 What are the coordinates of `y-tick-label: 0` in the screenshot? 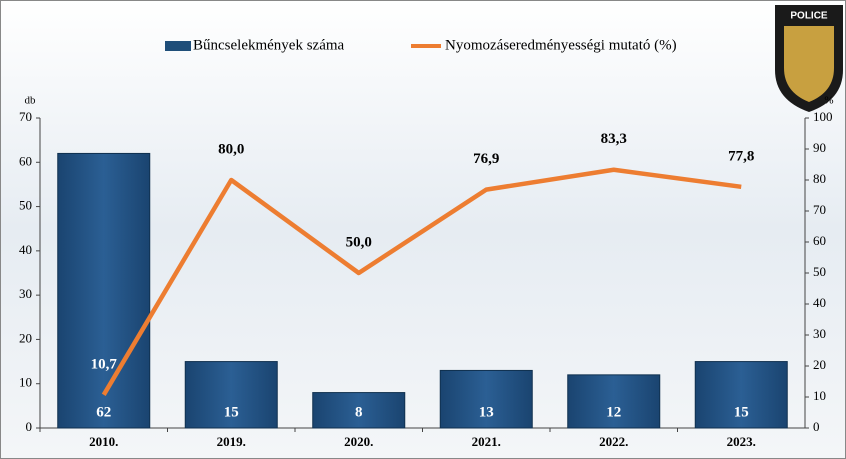 It's located at (29, 426).